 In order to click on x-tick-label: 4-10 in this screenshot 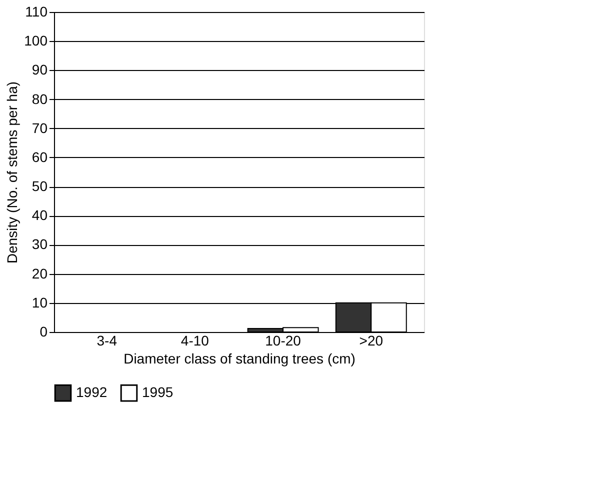, I will do `click(195, 340)`.